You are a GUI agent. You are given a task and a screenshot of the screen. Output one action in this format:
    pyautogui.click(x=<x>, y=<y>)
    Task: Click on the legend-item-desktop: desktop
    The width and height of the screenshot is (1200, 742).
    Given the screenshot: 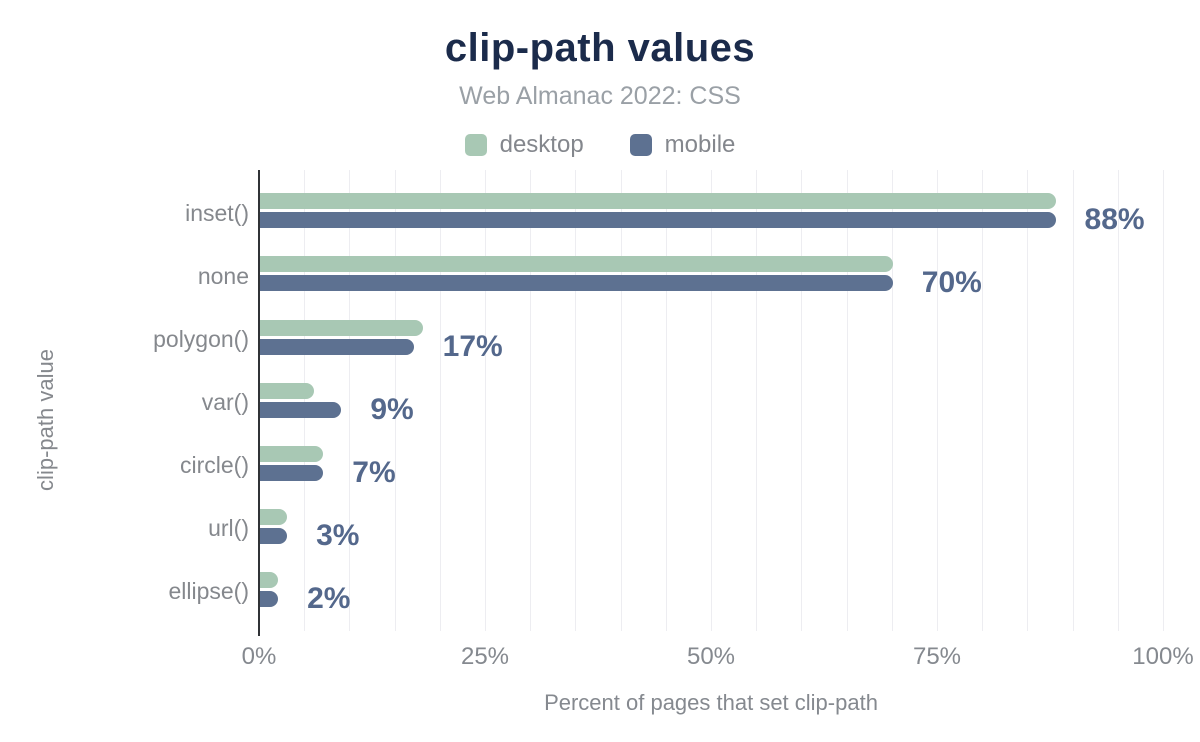 What is the action you would take?
    pyautogui.click(x=524, y=145)
    